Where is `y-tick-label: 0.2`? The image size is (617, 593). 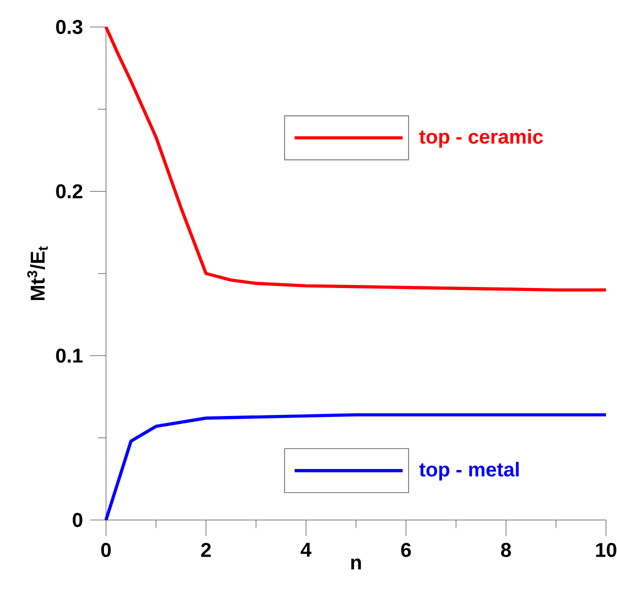 y-tick-label: 0.2 is located at coordinates (69, 191).